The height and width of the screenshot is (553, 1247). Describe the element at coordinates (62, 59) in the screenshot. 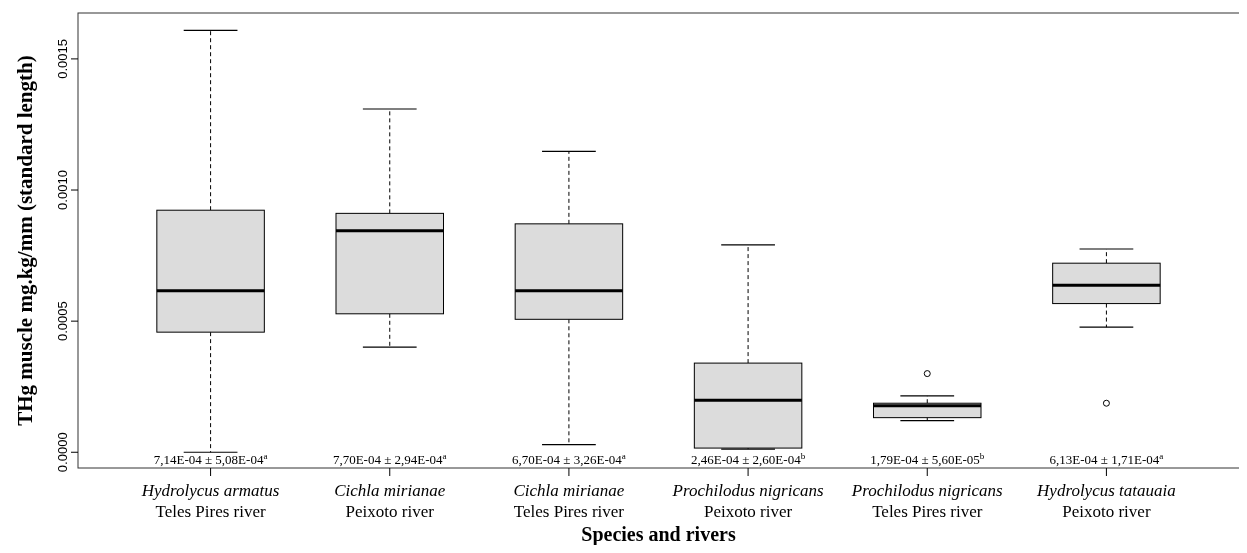

I see `y-tick-label: 0.0015` at that location.